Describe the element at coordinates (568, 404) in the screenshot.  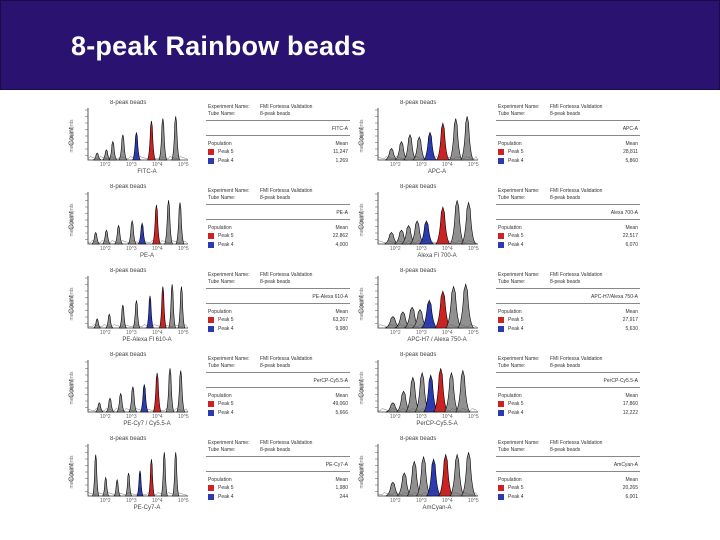
I see `peak5-row: Peak 5 17,860` at that location.